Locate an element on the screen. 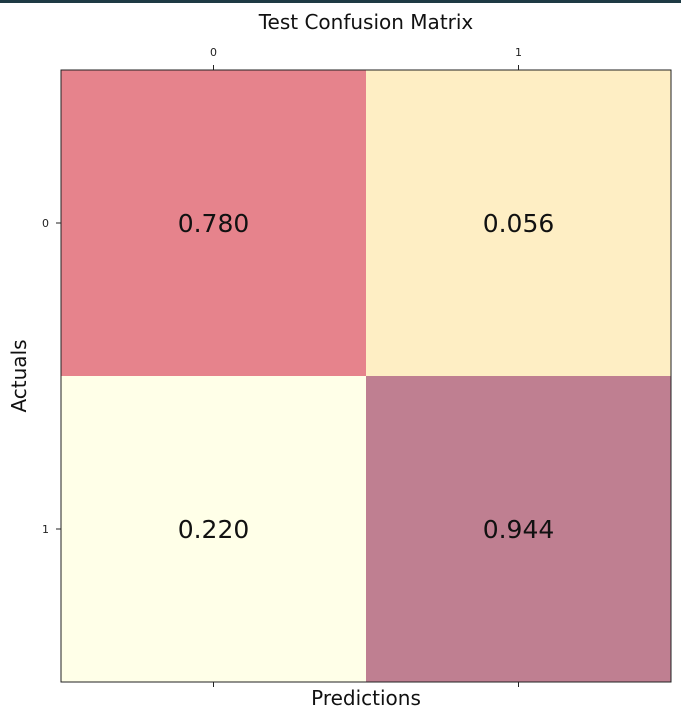 The image size is (681, 720). cell-value-r0-c1: 0.056 is located at coordinates (519, 223).